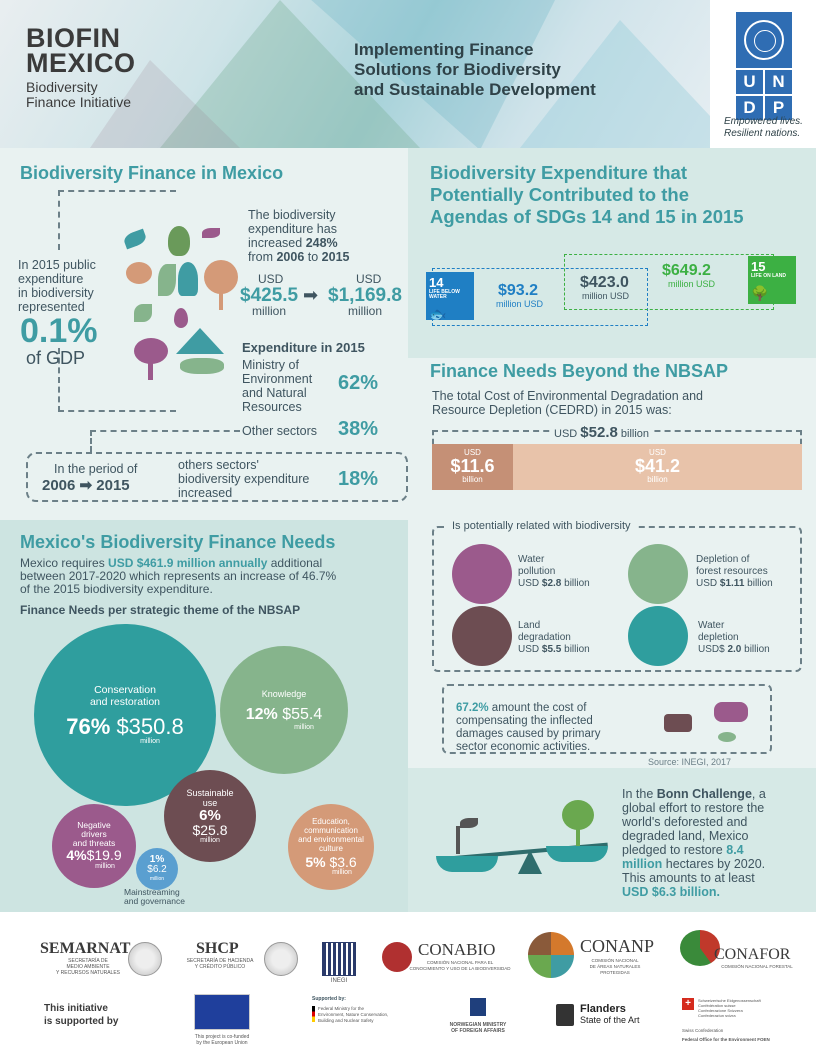 Image resolution: width=816 pixels, height=1056 pixels. I want to click on text: In the, so click(639, 794).